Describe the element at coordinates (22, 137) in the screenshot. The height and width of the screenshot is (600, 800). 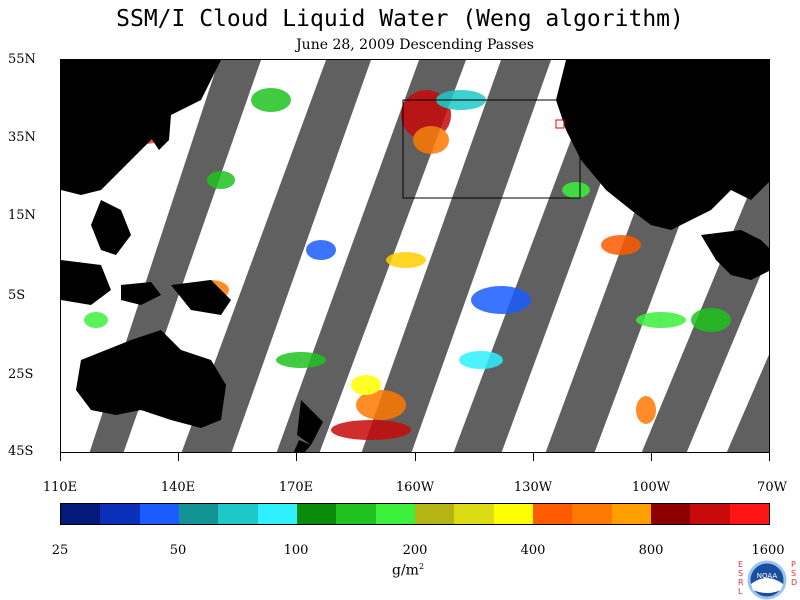
I see `y-label-35n: 35N` at that location.